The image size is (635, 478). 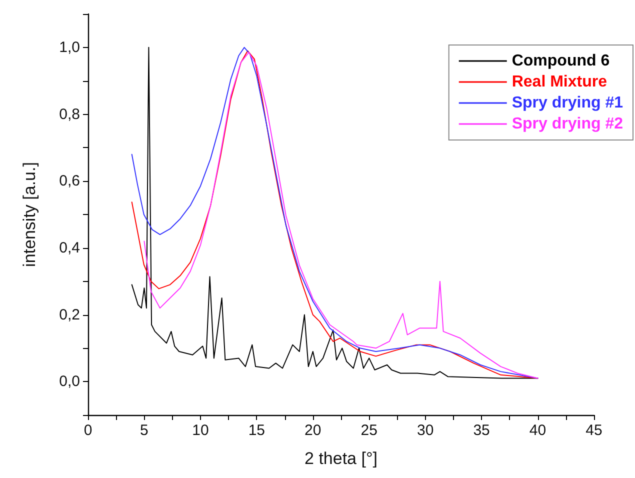 I want to click on y-axis-title: intensity [a.u.], so click(x=29, y=214).